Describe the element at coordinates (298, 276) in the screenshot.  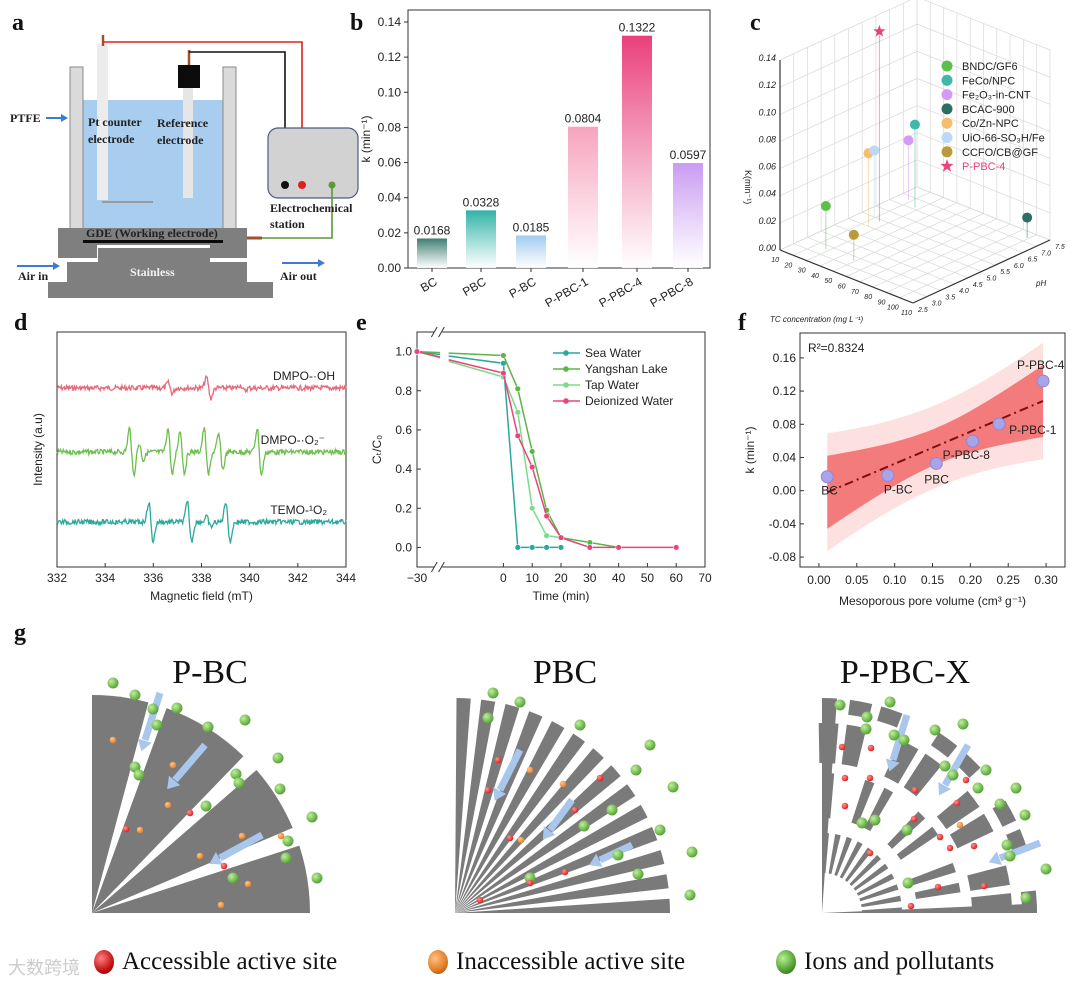
I see `label-air-out: Air out` at that location.